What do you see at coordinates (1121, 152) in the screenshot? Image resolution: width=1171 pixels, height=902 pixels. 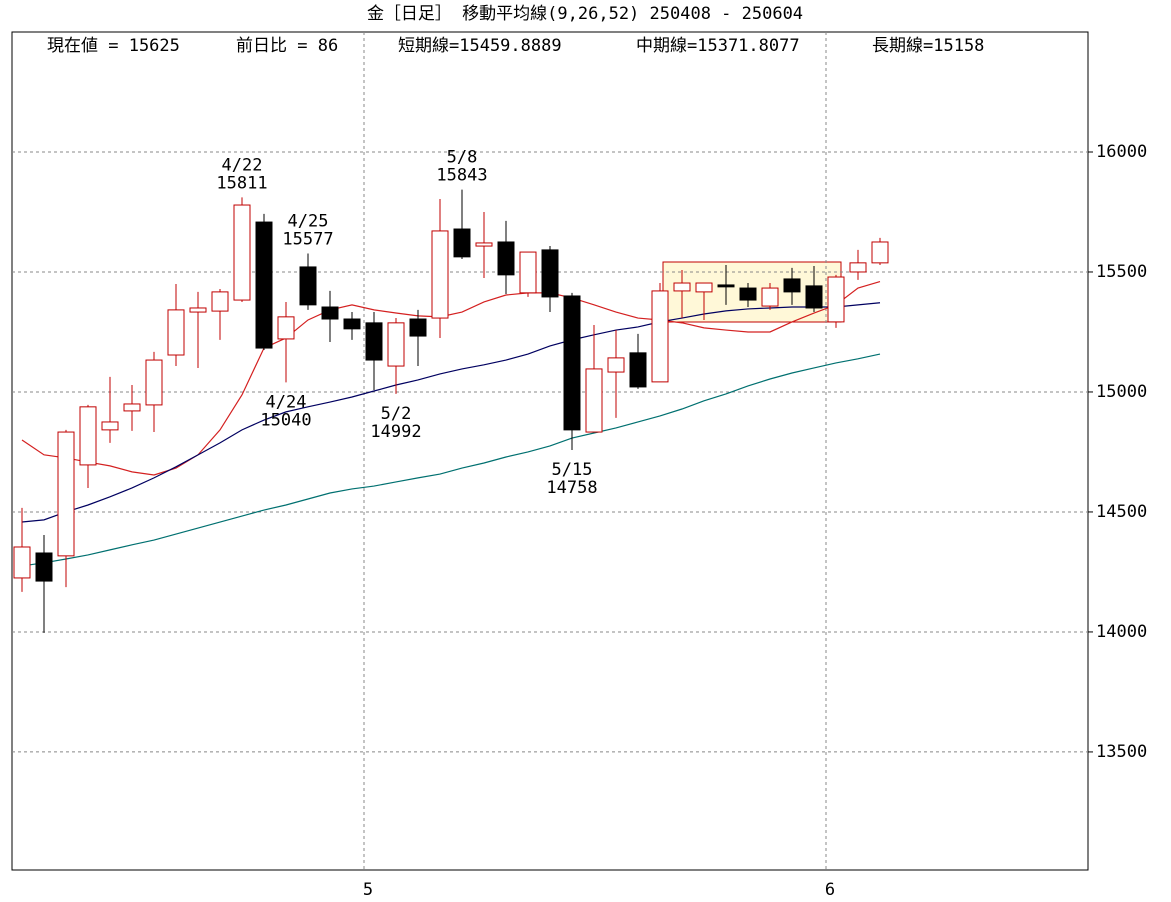 I see `y-tick-label: 16000` at bounding box center [1121, 152].